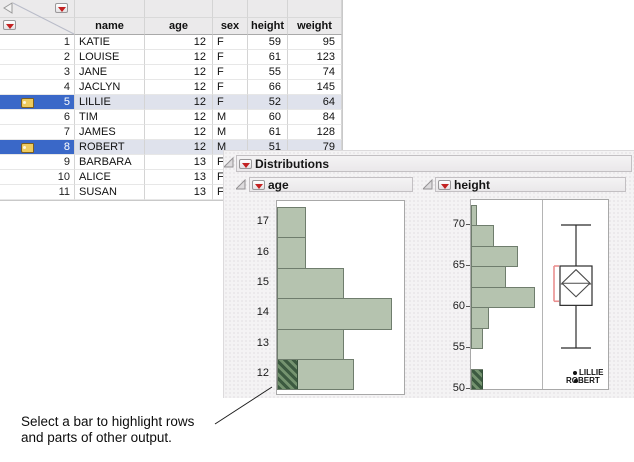 Image resolution: width=634 pixels, height=462 pixels. Describe the element at coordinates (262, 282) in the screenshot. I see `age-tick-label: 15` at that location.